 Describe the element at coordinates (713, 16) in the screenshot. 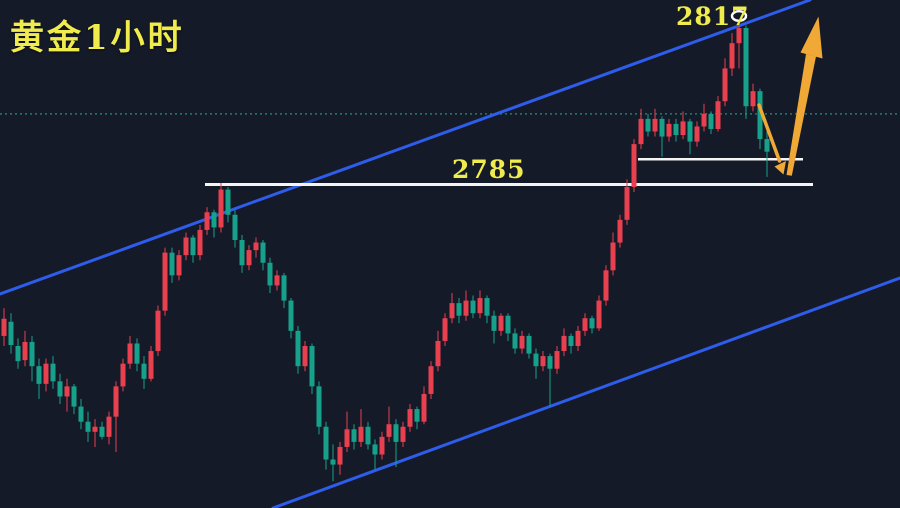

I see `price-label-2817: 2817` at that location.